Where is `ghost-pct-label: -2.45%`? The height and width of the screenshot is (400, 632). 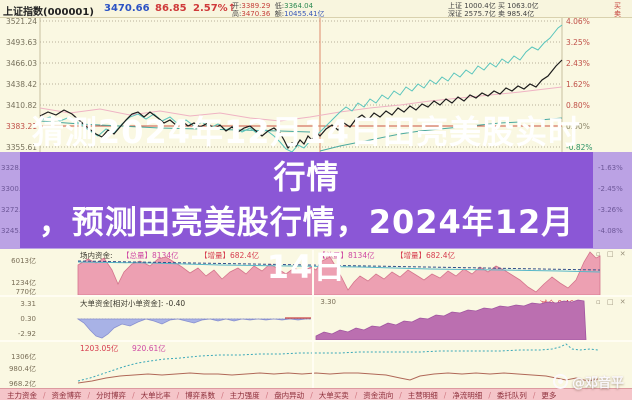 ghost-pct-label: -2.45% is located at coordinates (610, 189).